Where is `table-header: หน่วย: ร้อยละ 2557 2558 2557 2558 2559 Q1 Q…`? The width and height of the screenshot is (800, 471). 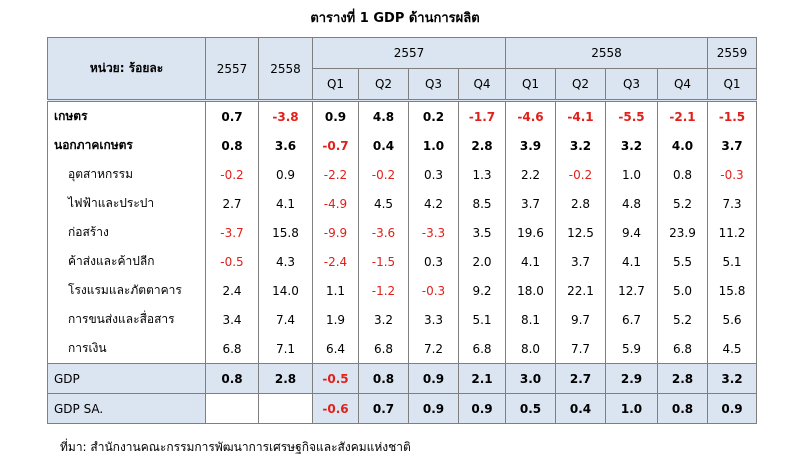
table-header: หน่วย: ร้อยละ 2557 2558 2557 2558 2559 Q1 Q… is located at coordinates (402, 69).